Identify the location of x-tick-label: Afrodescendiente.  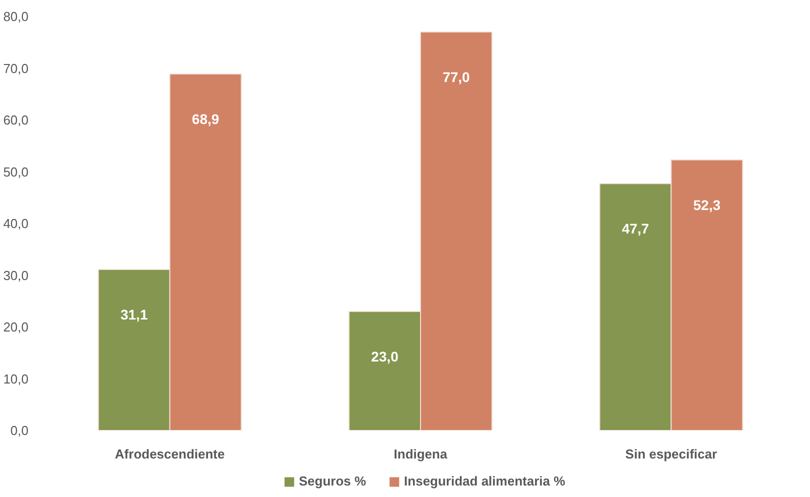
(169, 454).